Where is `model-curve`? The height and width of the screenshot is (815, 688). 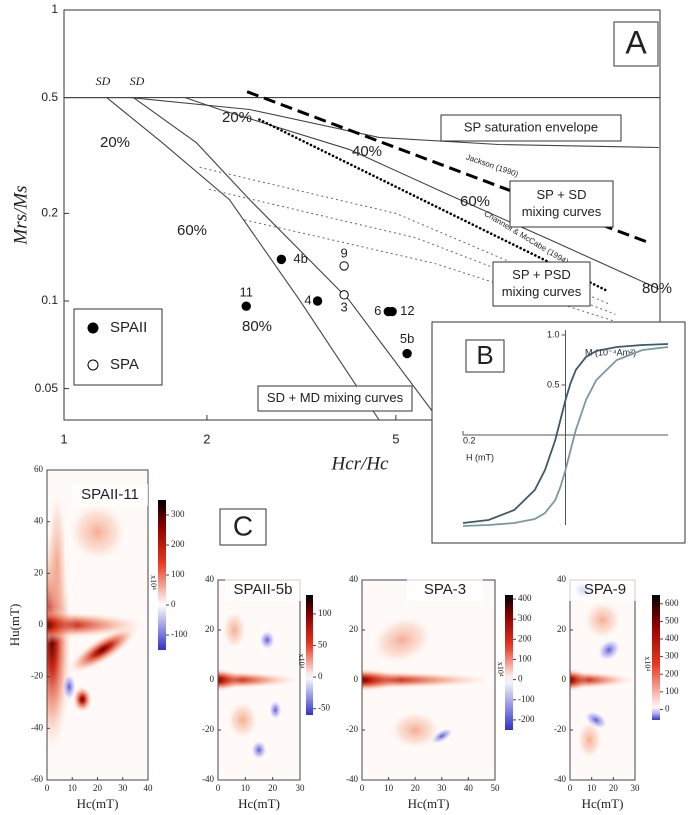 model-curve is located at coordinates (361, 123).